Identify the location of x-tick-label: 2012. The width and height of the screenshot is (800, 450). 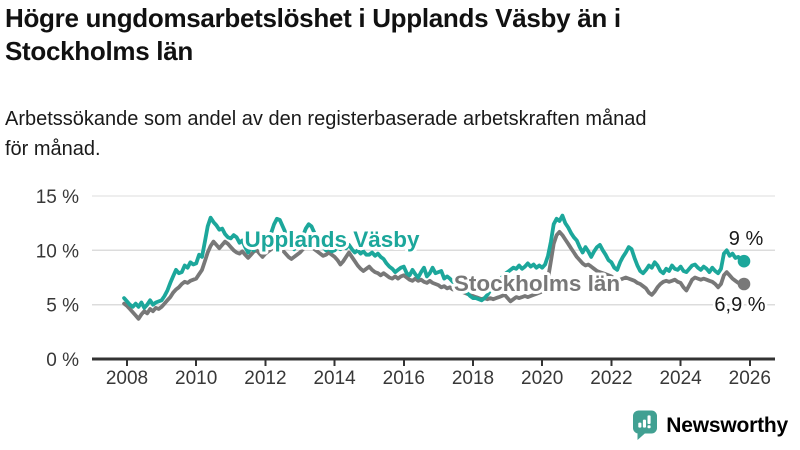
(265, 378).